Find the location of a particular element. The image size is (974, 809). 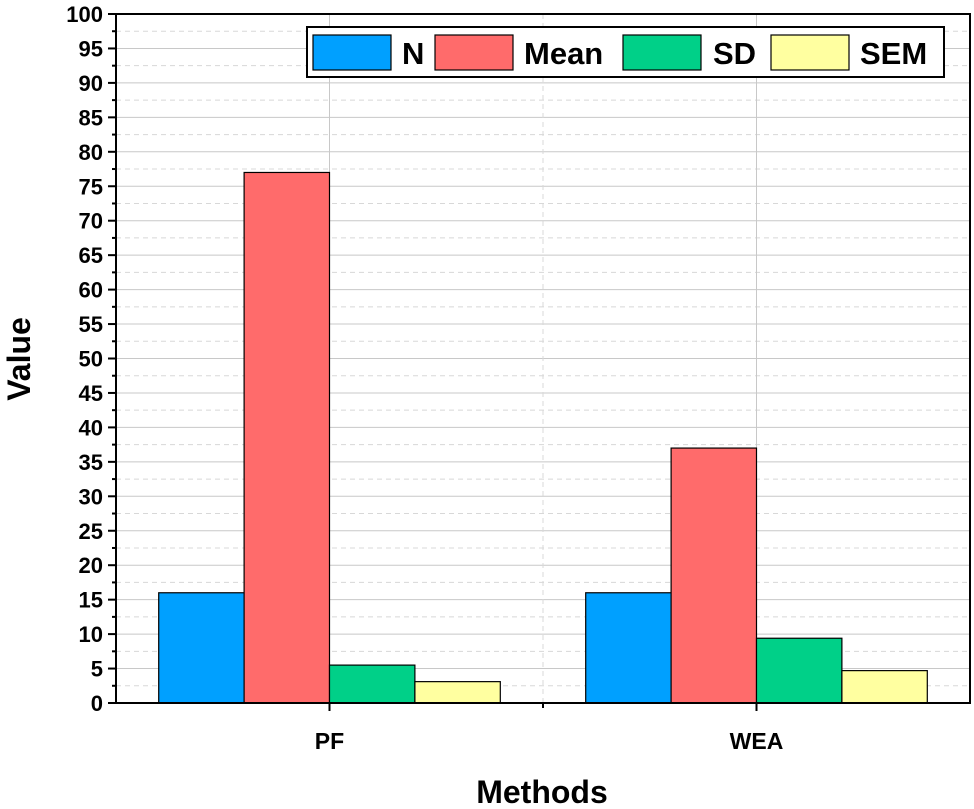

legend-label-sd: SD is located at coordinates (734, 53).